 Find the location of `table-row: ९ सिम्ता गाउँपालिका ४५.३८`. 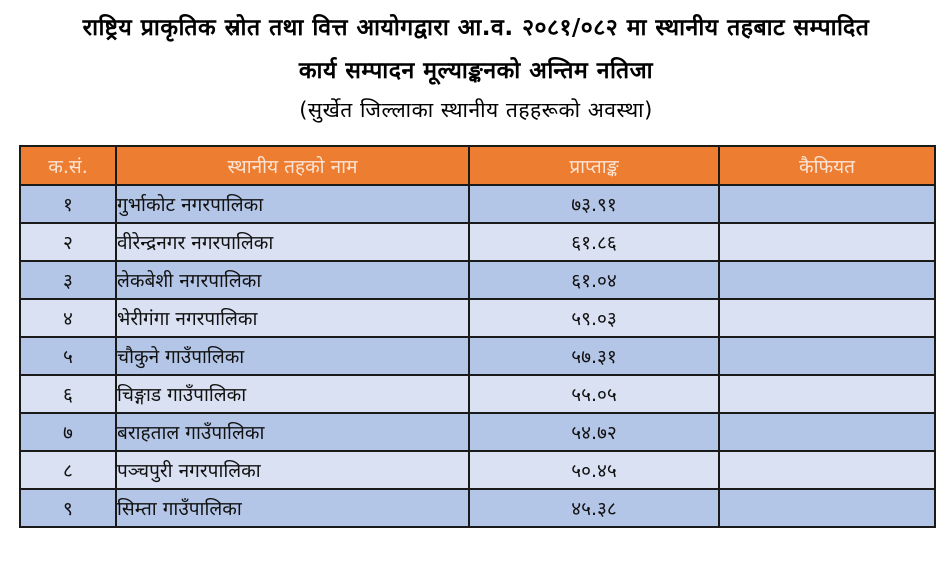

table-row: ९ सिम्ता गाउँपालिका ४५.३८ is located at coordinates (477, 508).